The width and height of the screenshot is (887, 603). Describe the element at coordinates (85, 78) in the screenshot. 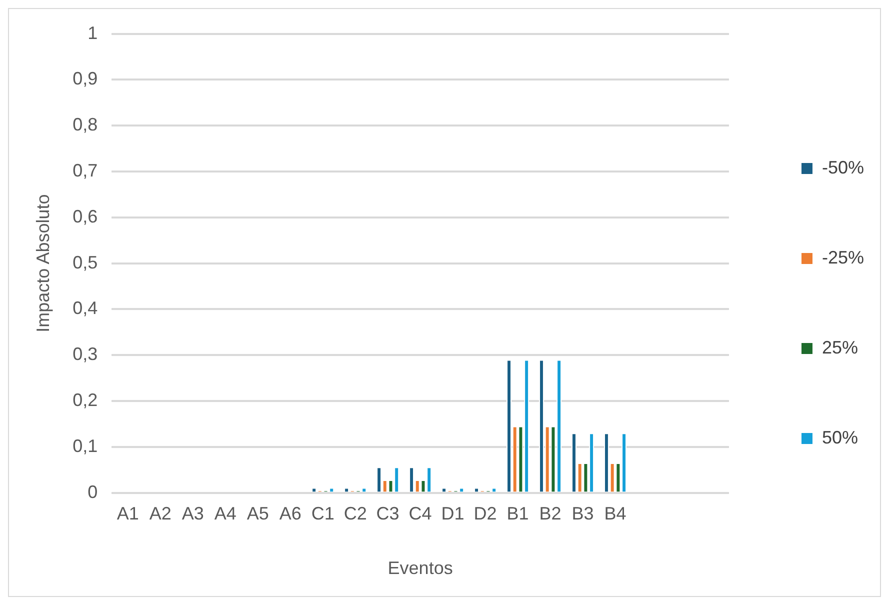

I see `y-tick-label: 0,9` at that location.